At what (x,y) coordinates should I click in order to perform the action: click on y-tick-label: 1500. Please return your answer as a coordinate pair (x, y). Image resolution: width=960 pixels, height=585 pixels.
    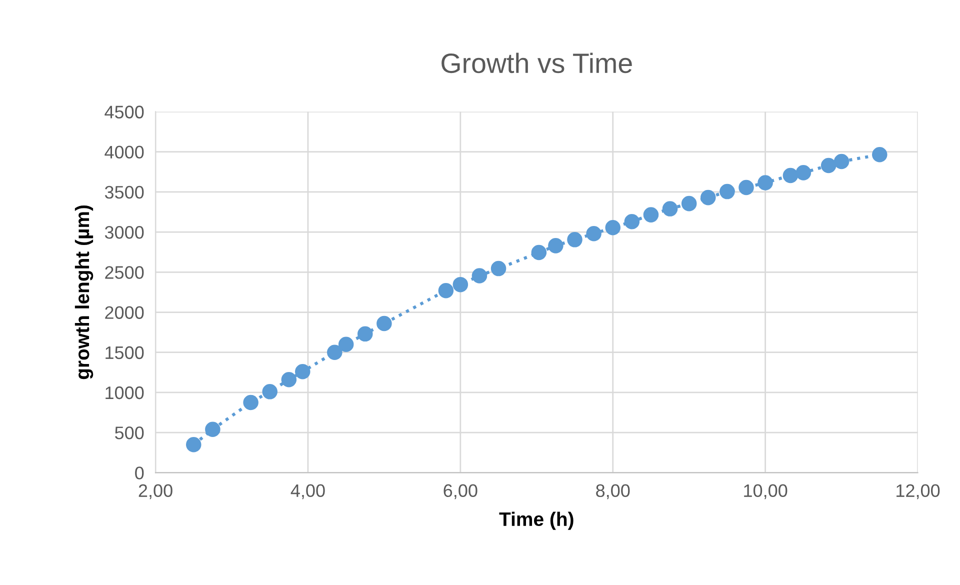
    Looking at the image, I should click on (125, 353).